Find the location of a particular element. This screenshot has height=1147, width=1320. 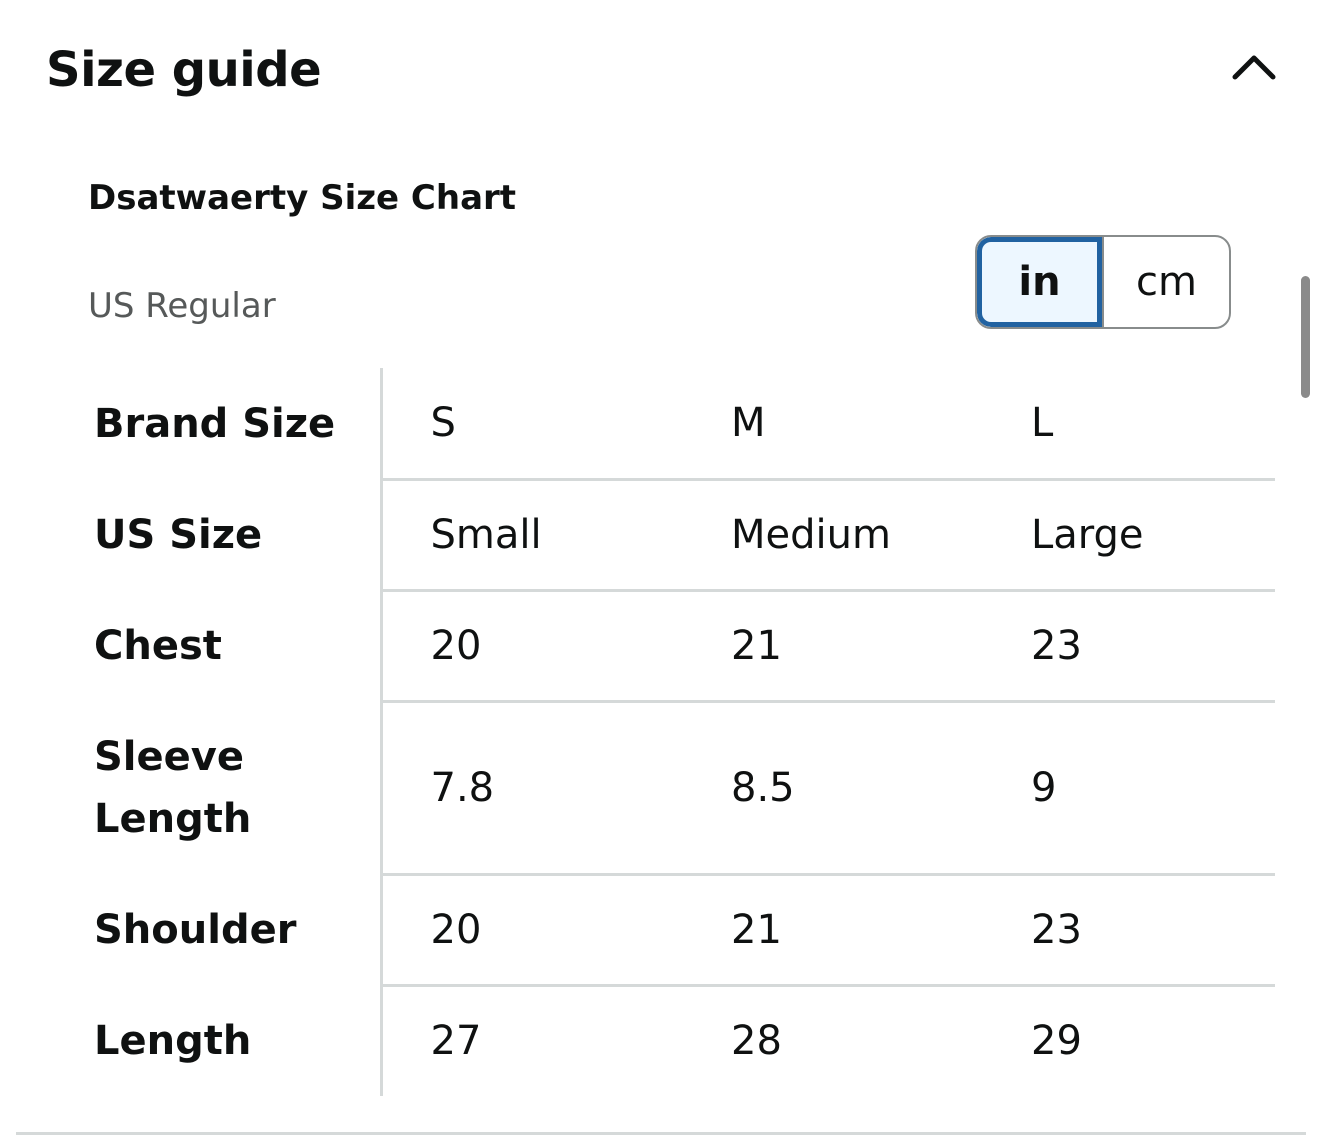

table-cell: Small is located at coordinates (531, 535).